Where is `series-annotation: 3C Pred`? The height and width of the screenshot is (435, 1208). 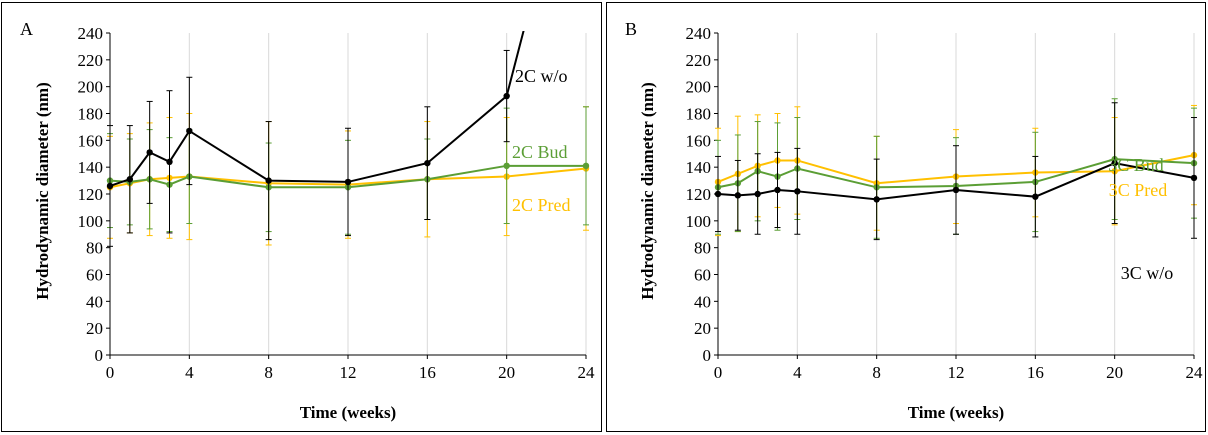
series-annotation: 3C Pred is located at coordinates (1138, 190).